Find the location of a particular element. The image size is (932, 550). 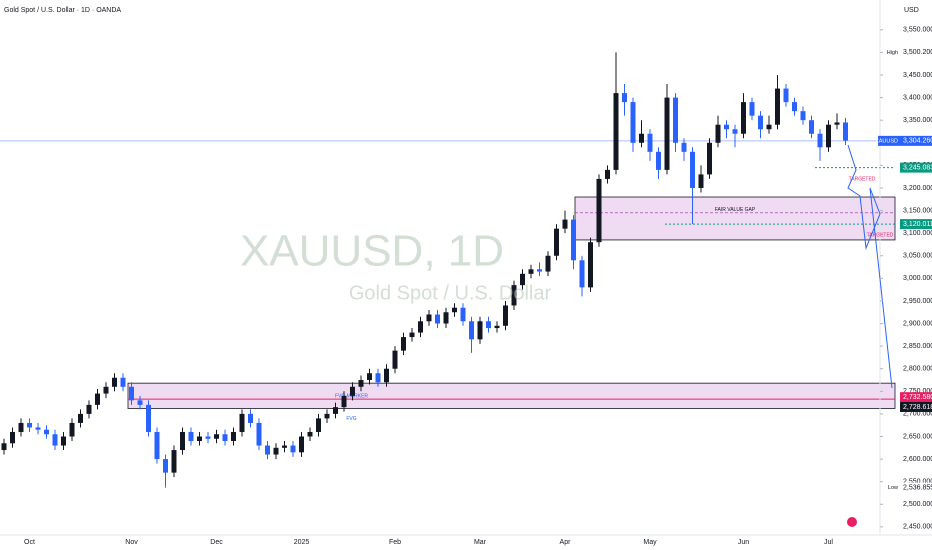

y-tick-label: 3,050.00000 is located at coordinates (917, 256).